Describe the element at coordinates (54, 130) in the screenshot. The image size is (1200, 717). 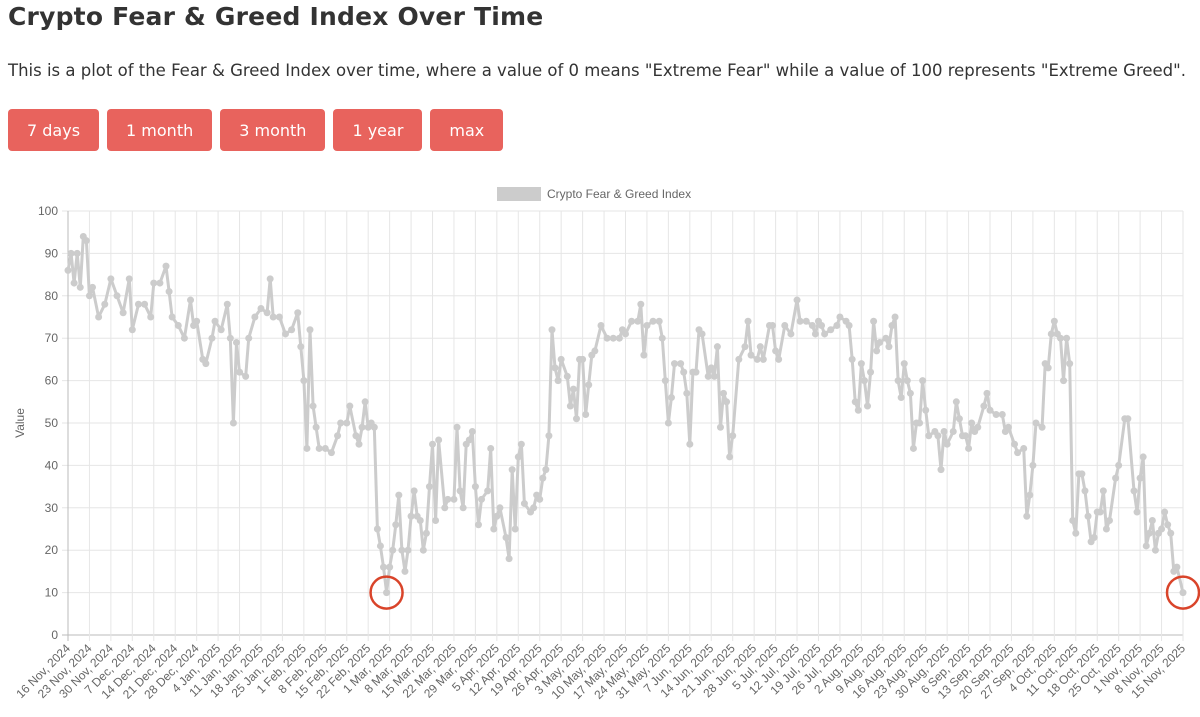
I see `range-7-days-button: 7 days` at that location.